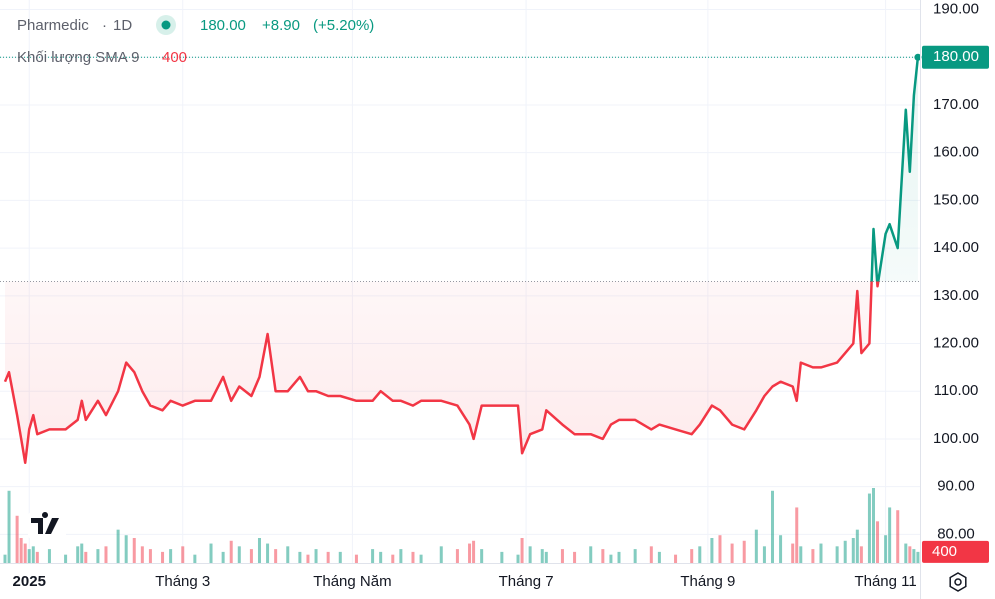  What do you see at coordinates (29, 581) in the screenshot?
I see `x-tick-label: 2025` at bounding box center [29, 581].